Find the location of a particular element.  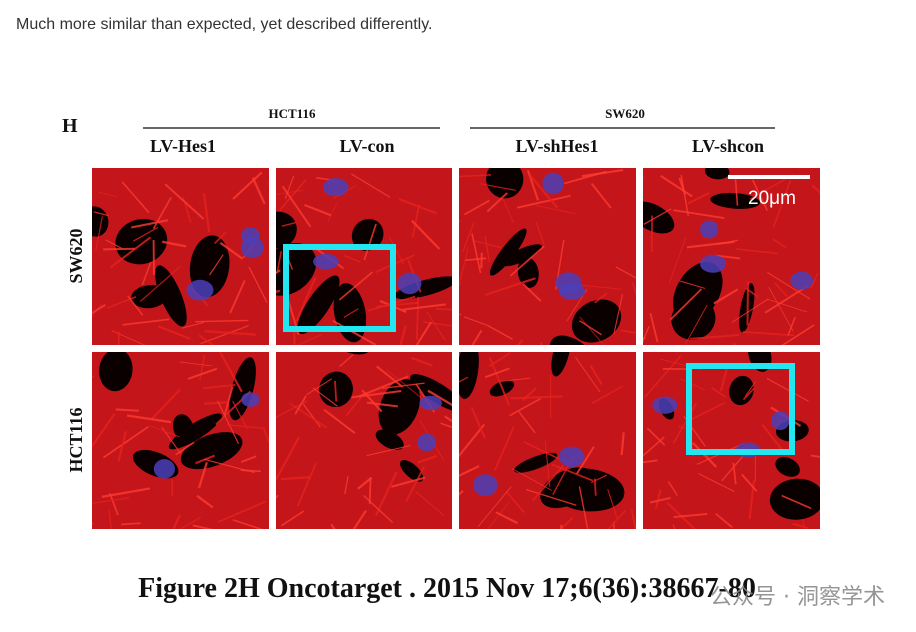

group-label: HCT116 is located at coordinates (292, 113).